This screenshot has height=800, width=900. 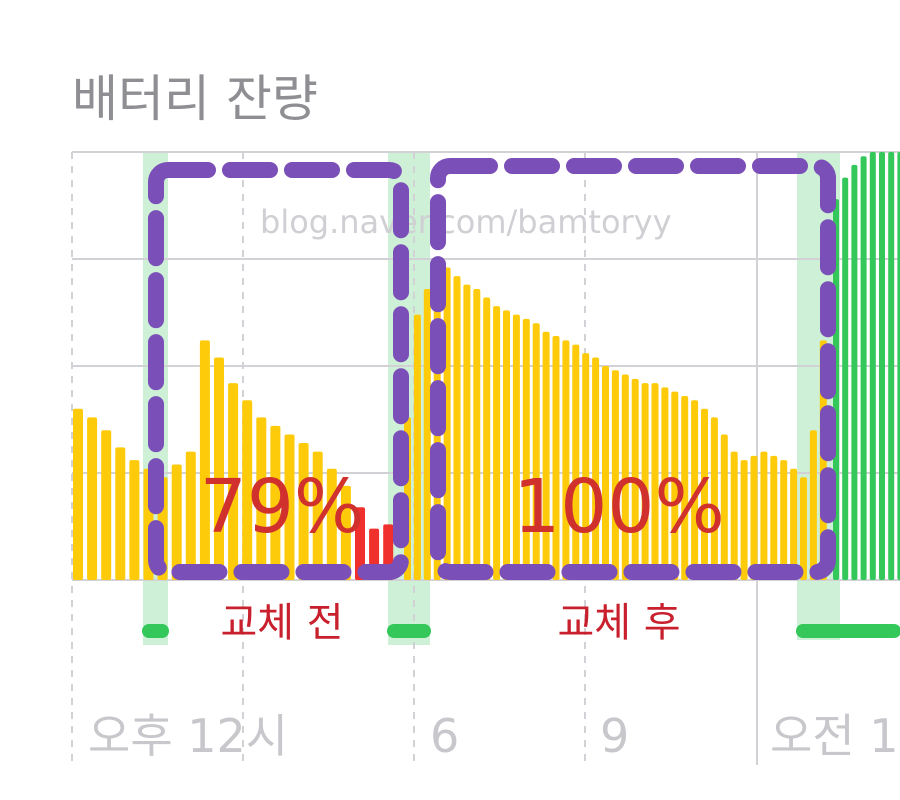 I want to click on x-tick-label: 9, so click(x=614, y=736).